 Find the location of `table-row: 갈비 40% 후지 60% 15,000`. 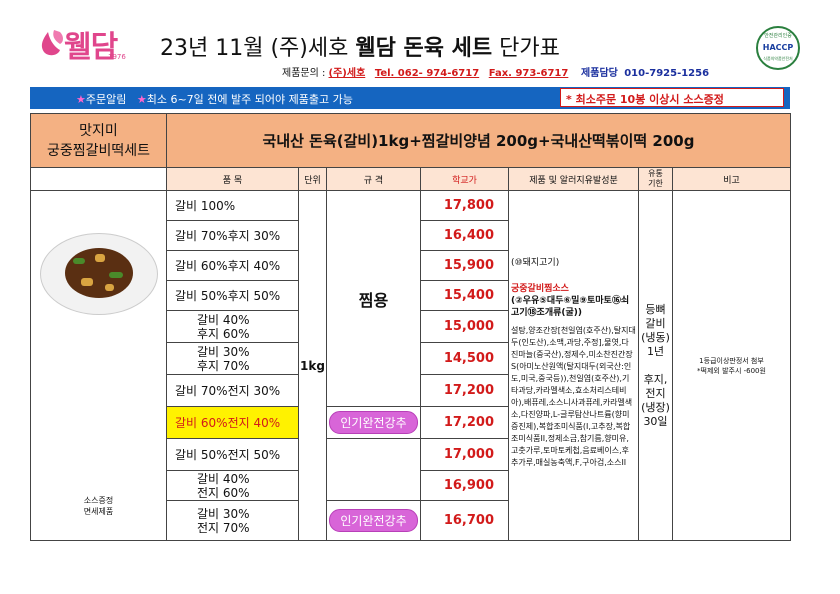

table-row: 갈비 40% 후지 60% 15,000 is located at coordinates (411, 326).